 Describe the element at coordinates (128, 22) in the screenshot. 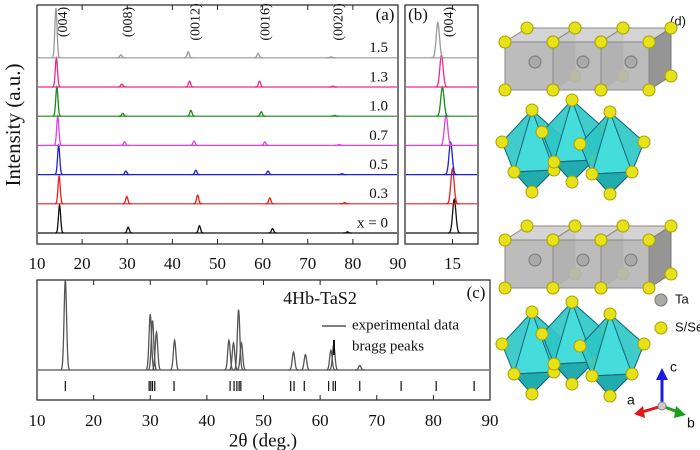

I see `peak-annotation: (008)` at that location.